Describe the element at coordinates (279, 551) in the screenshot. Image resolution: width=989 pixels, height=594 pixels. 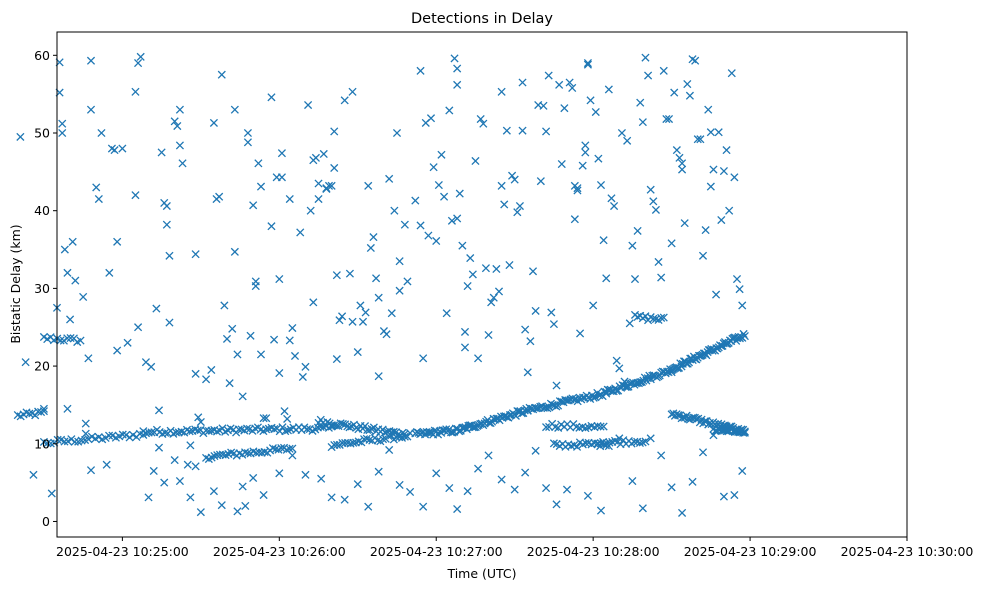
I see `x-tick-label: 2025-04-23 10:26:00` at that location.